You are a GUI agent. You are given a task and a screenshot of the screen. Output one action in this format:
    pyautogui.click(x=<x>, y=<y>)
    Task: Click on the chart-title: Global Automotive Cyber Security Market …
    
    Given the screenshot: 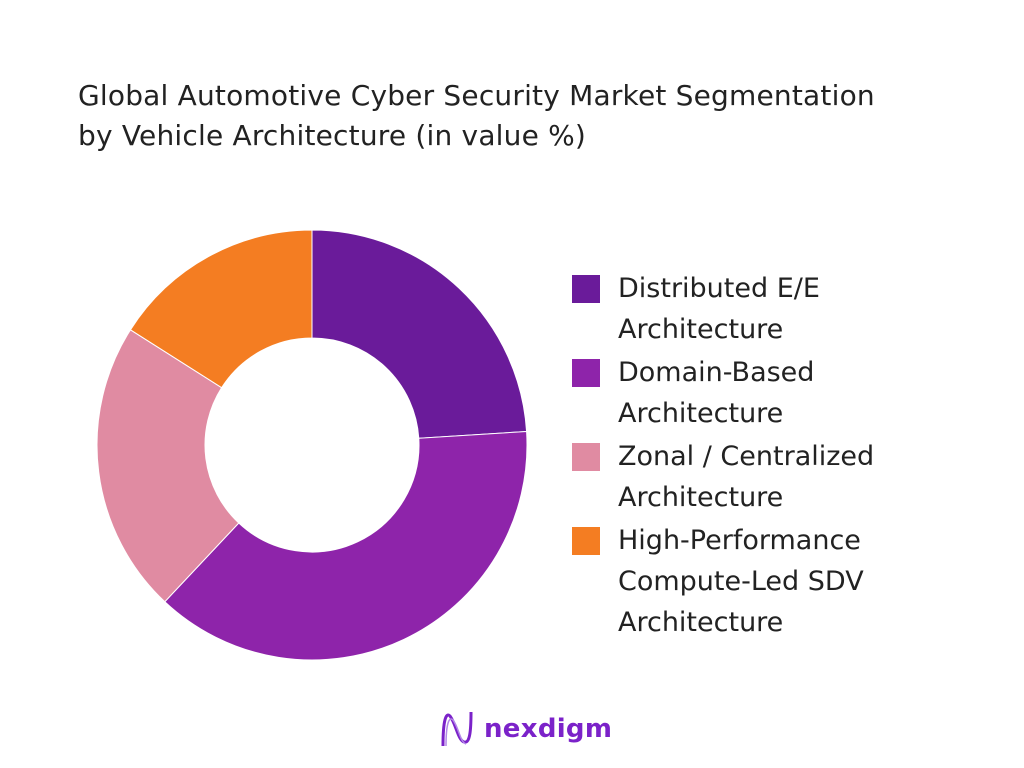 What is the action you would take?
    pyautogui.click(x=476, y=116)
    